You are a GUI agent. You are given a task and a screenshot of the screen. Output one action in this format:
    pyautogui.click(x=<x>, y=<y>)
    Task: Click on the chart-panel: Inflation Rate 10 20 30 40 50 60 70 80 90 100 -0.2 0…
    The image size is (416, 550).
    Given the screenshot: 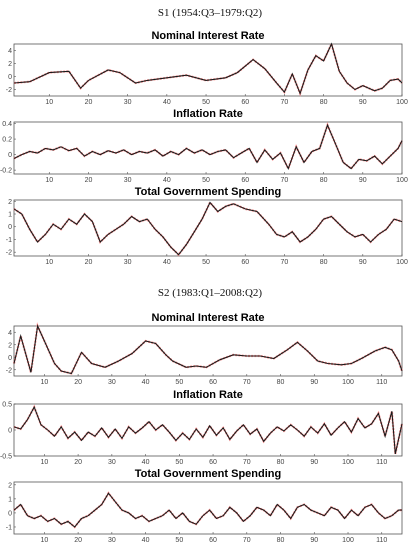 What is the action you would take?
    pyautogui.click(x=204, y=146)
    